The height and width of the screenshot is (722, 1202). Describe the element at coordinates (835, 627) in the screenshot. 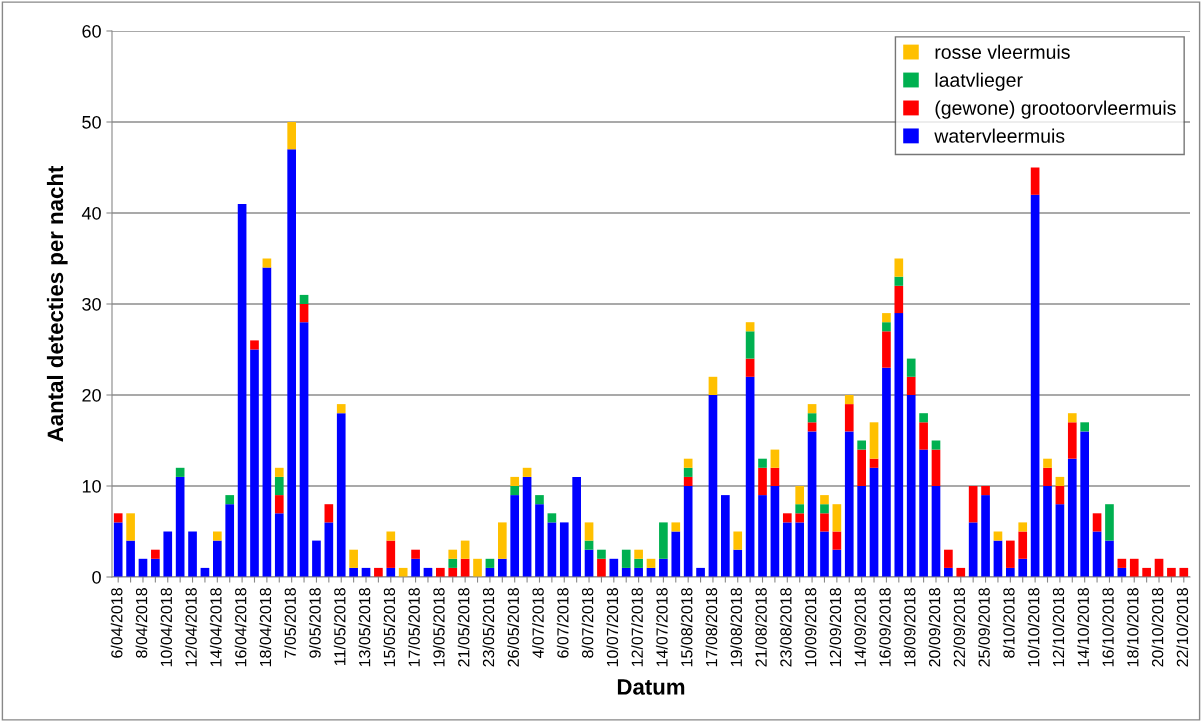

I see `x-tick-label: 12/09/2018` at that location.